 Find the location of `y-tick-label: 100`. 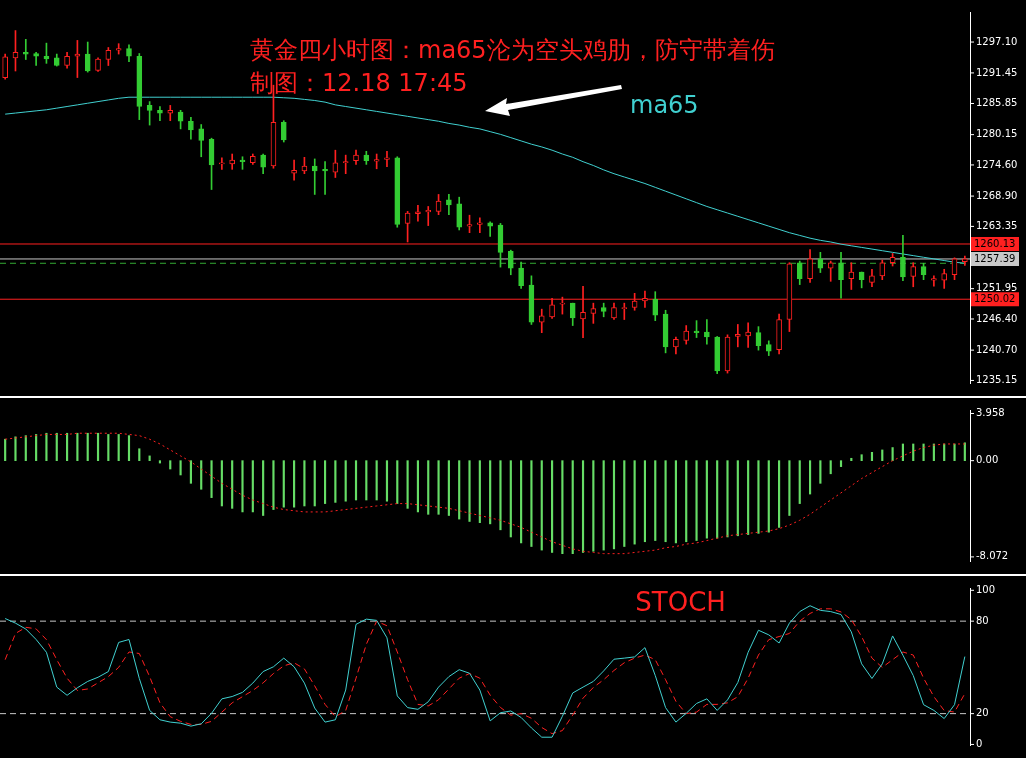

y-tick-label: 100 is located at coordinates (986, 589).